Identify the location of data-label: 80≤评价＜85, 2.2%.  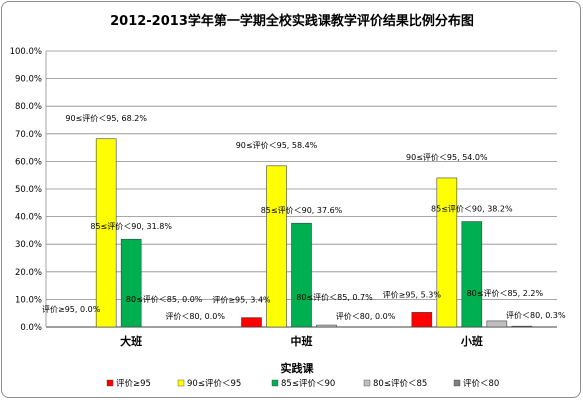
(505, 293).